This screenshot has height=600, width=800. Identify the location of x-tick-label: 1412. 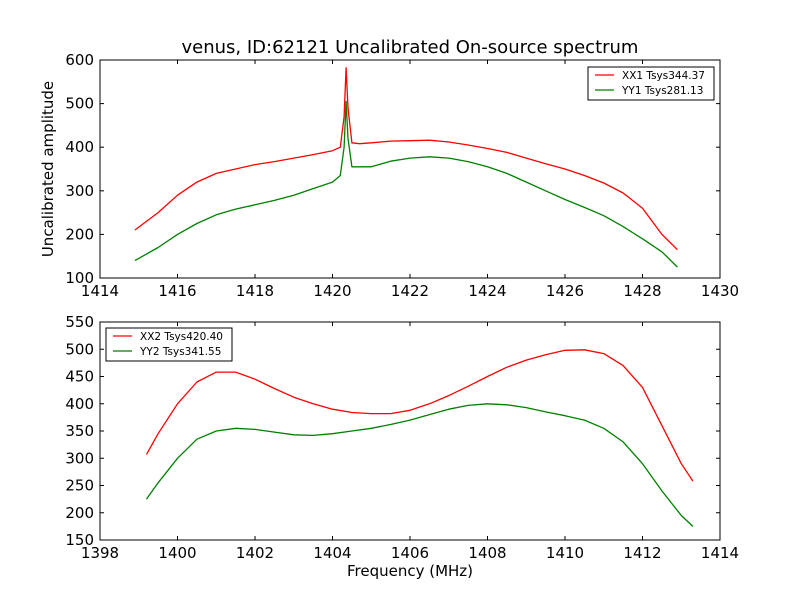
(642, 553).